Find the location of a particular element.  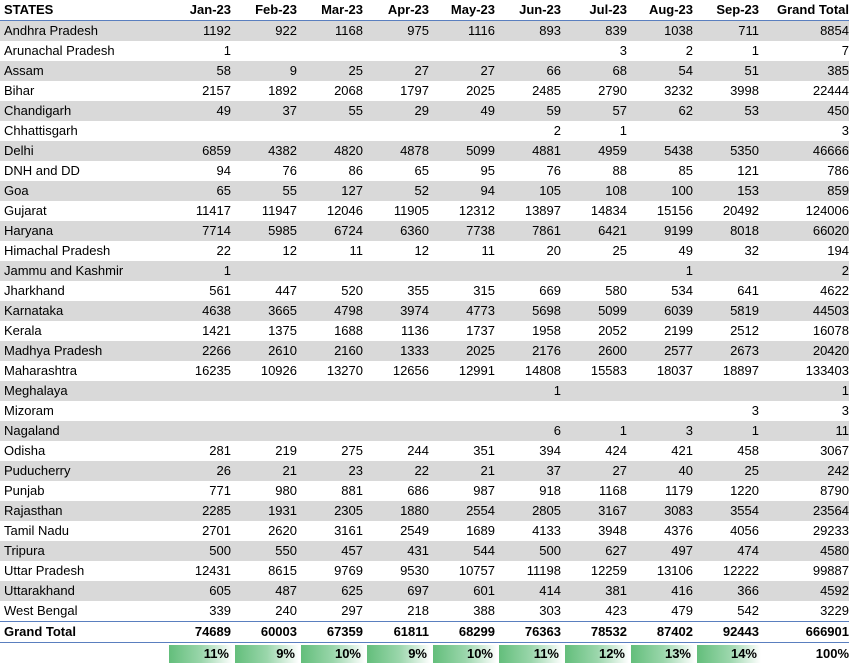

percentage-cell: 10% is located at coordinates (334, 653).